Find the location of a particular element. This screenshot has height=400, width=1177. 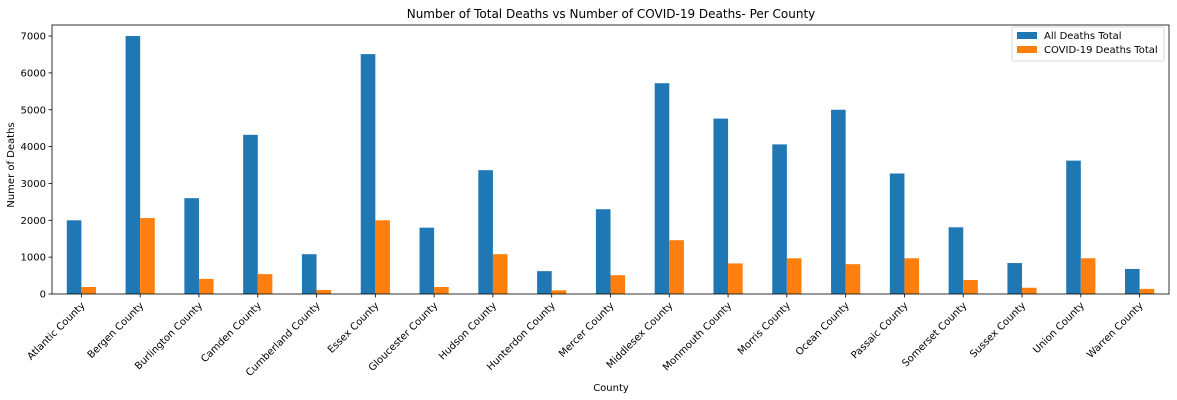

x-axis-label: County is located at coordinates (611, 388).